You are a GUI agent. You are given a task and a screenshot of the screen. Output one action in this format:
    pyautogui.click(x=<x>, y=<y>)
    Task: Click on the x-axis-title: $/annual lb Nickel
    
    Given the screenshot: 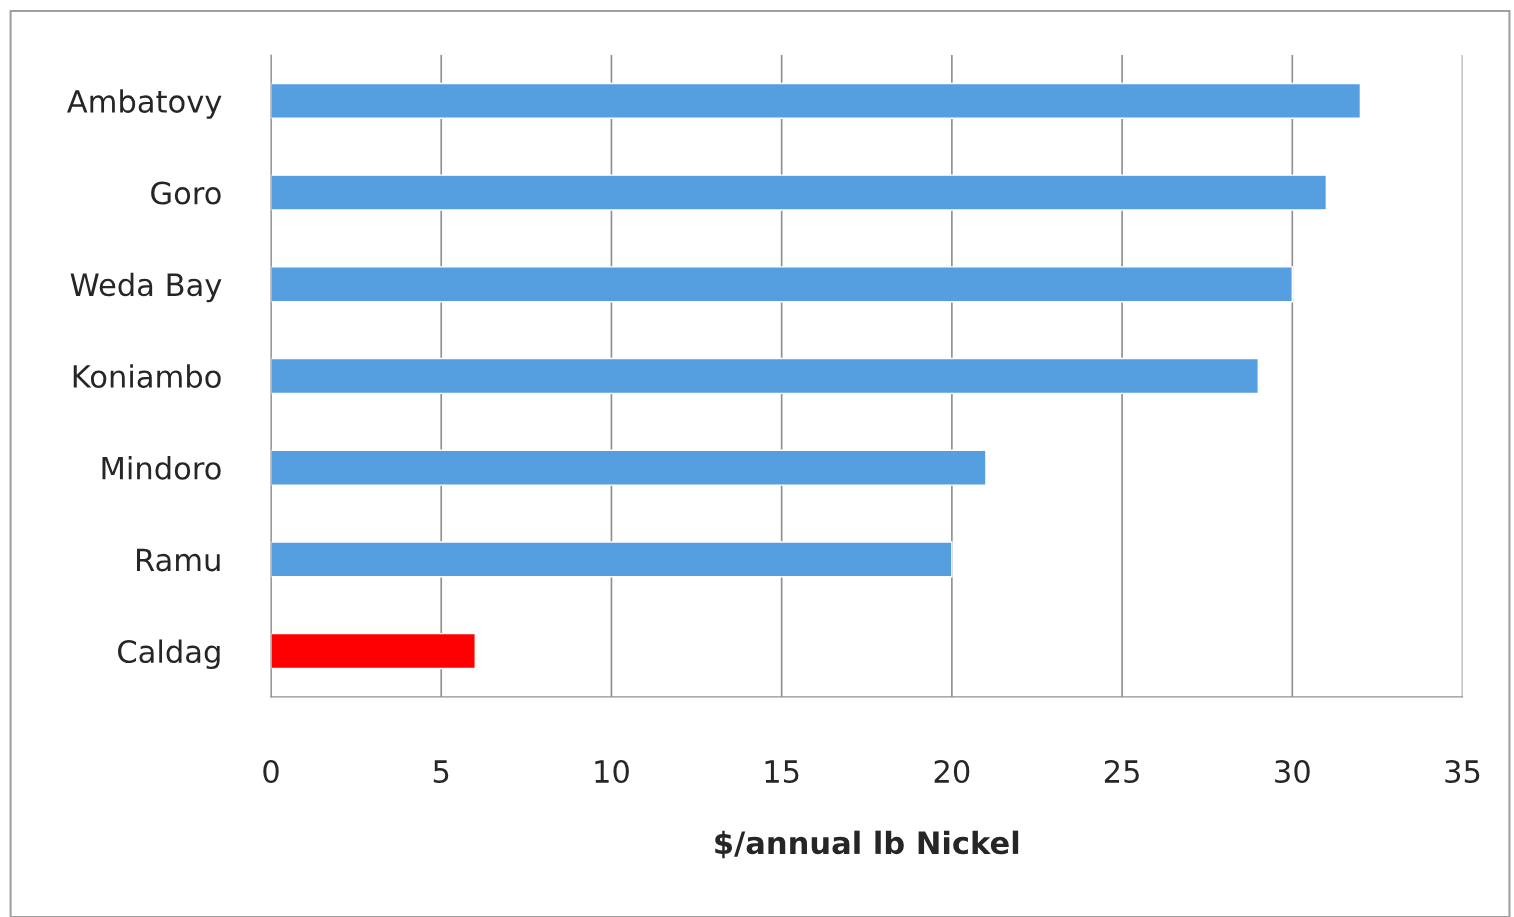 What is the action you would take?
    pyautogui.click(x=867, y=844)
    